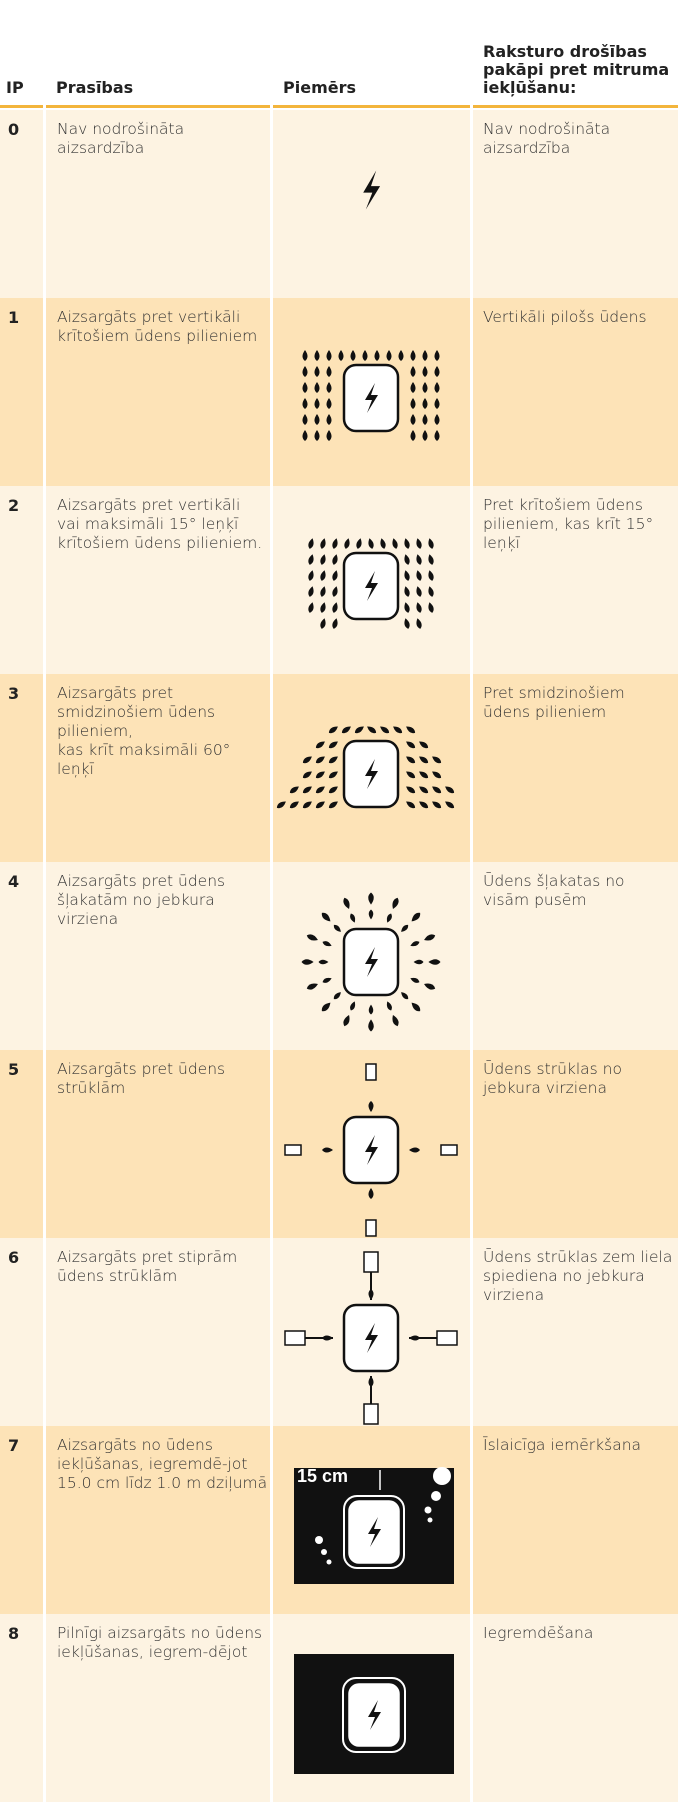 The image size is (678, 1806). What do you see at coordinates (575, 392) in the screenshot?
I see `description-cell: Vertikāli pilošs ūdens` at bounding box center [575, 392].